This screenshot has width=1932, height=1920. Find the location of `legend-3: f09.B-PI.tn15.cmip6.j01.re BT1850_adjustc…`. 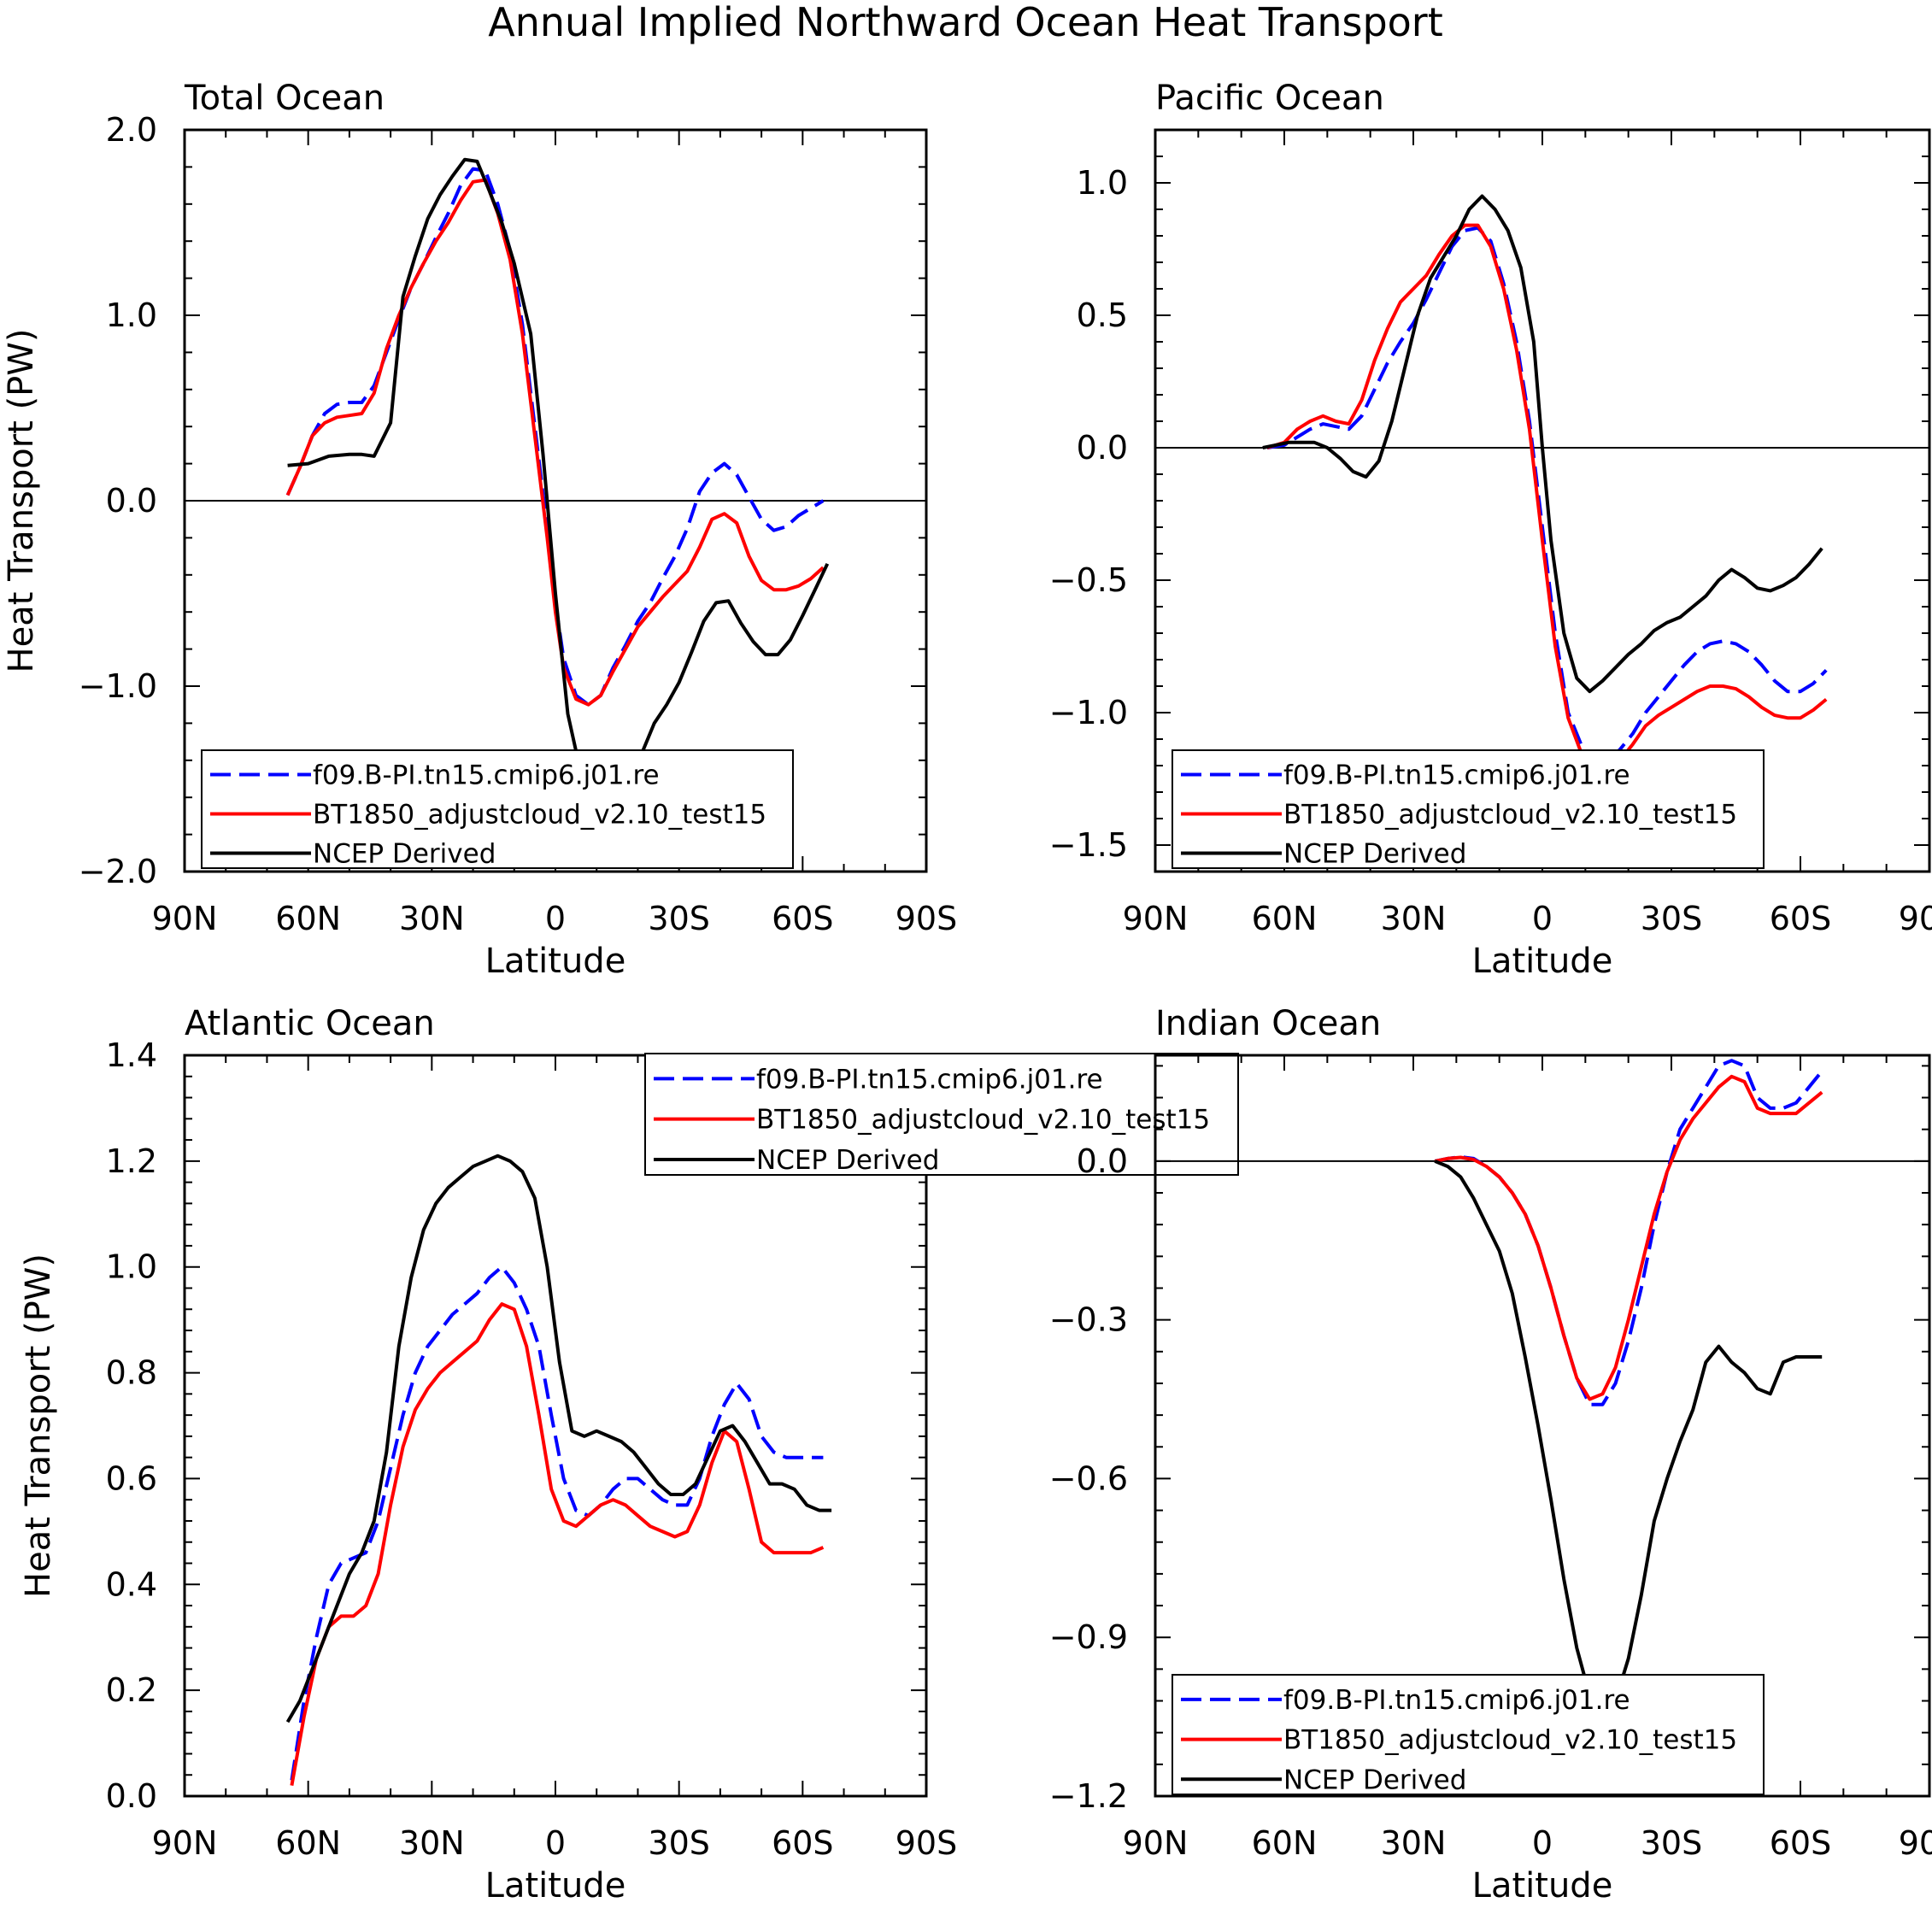

legend-3: f09.B-PI.tn15.cmip6.j01.re BT1850_adjustc… is located at coordinates (1469, 1734).